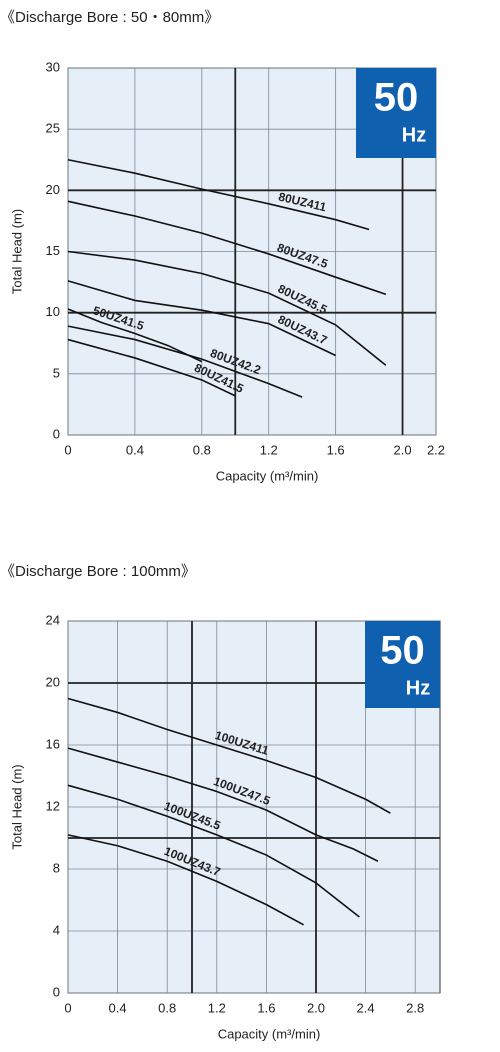 The width and height of the screenshot is (500, 1052). What do you see at coordinates (109, 17) in the screenshot?
I see `chart-title: 《Discharge Bore : 50・80mm》` at bounding box center [109, 17].